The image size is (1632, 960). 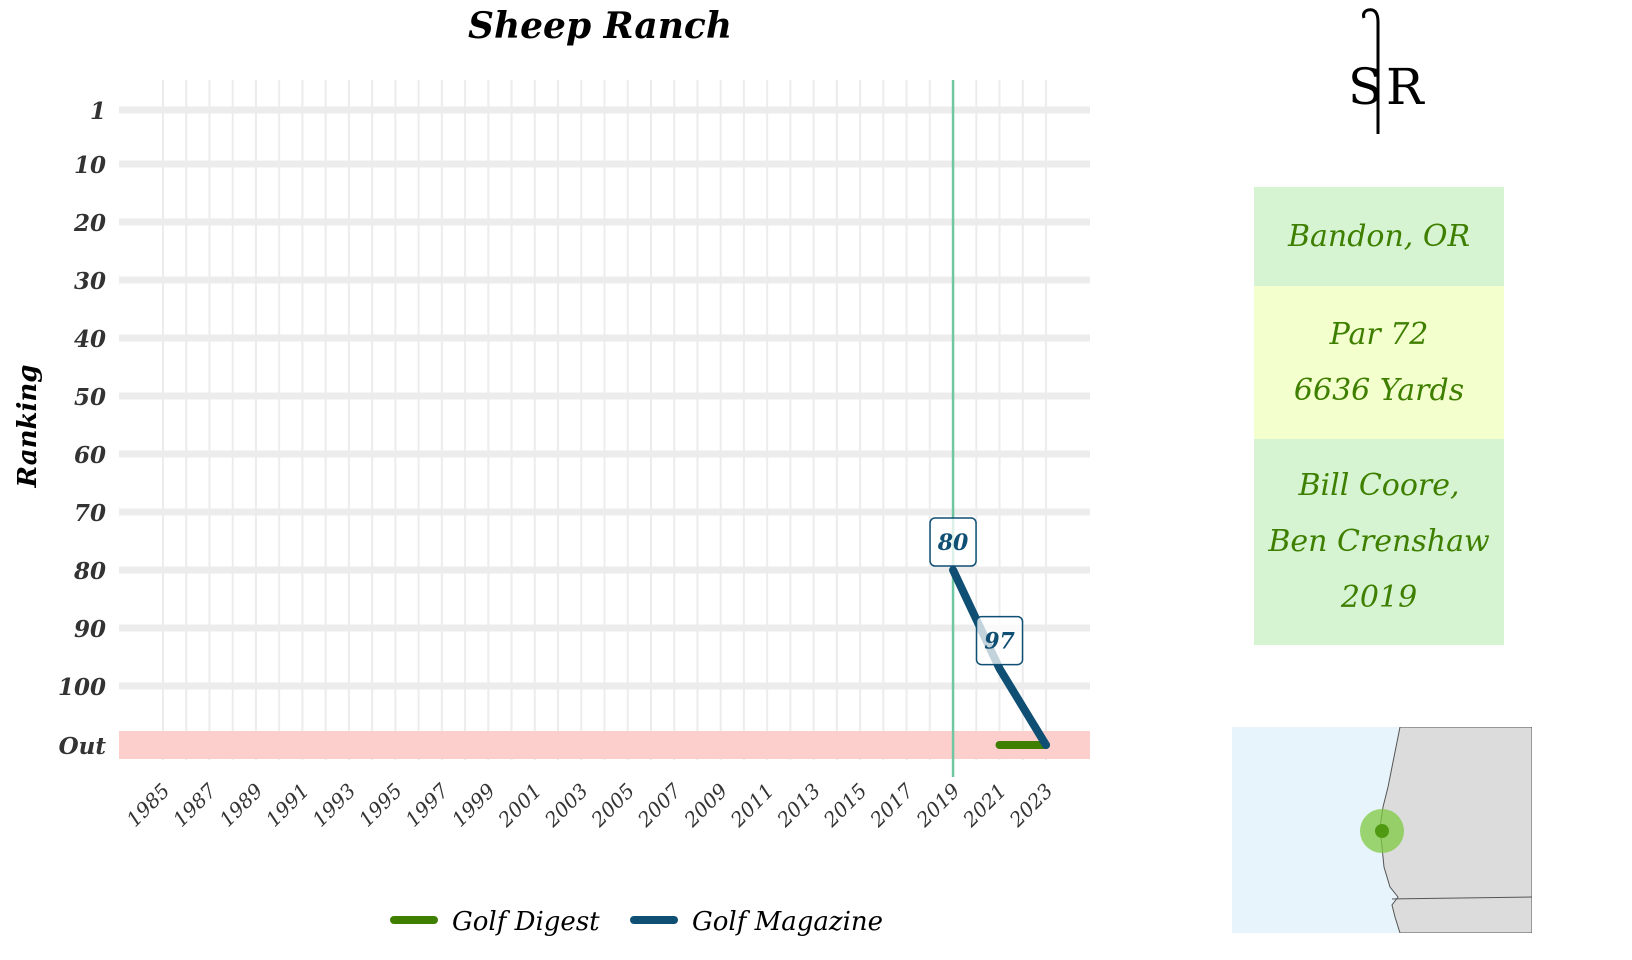 What do you see at coordinates (787, 922) in the screenshot?
I see `legend-label: Golf Magazine` at bounding box center [787, 922].